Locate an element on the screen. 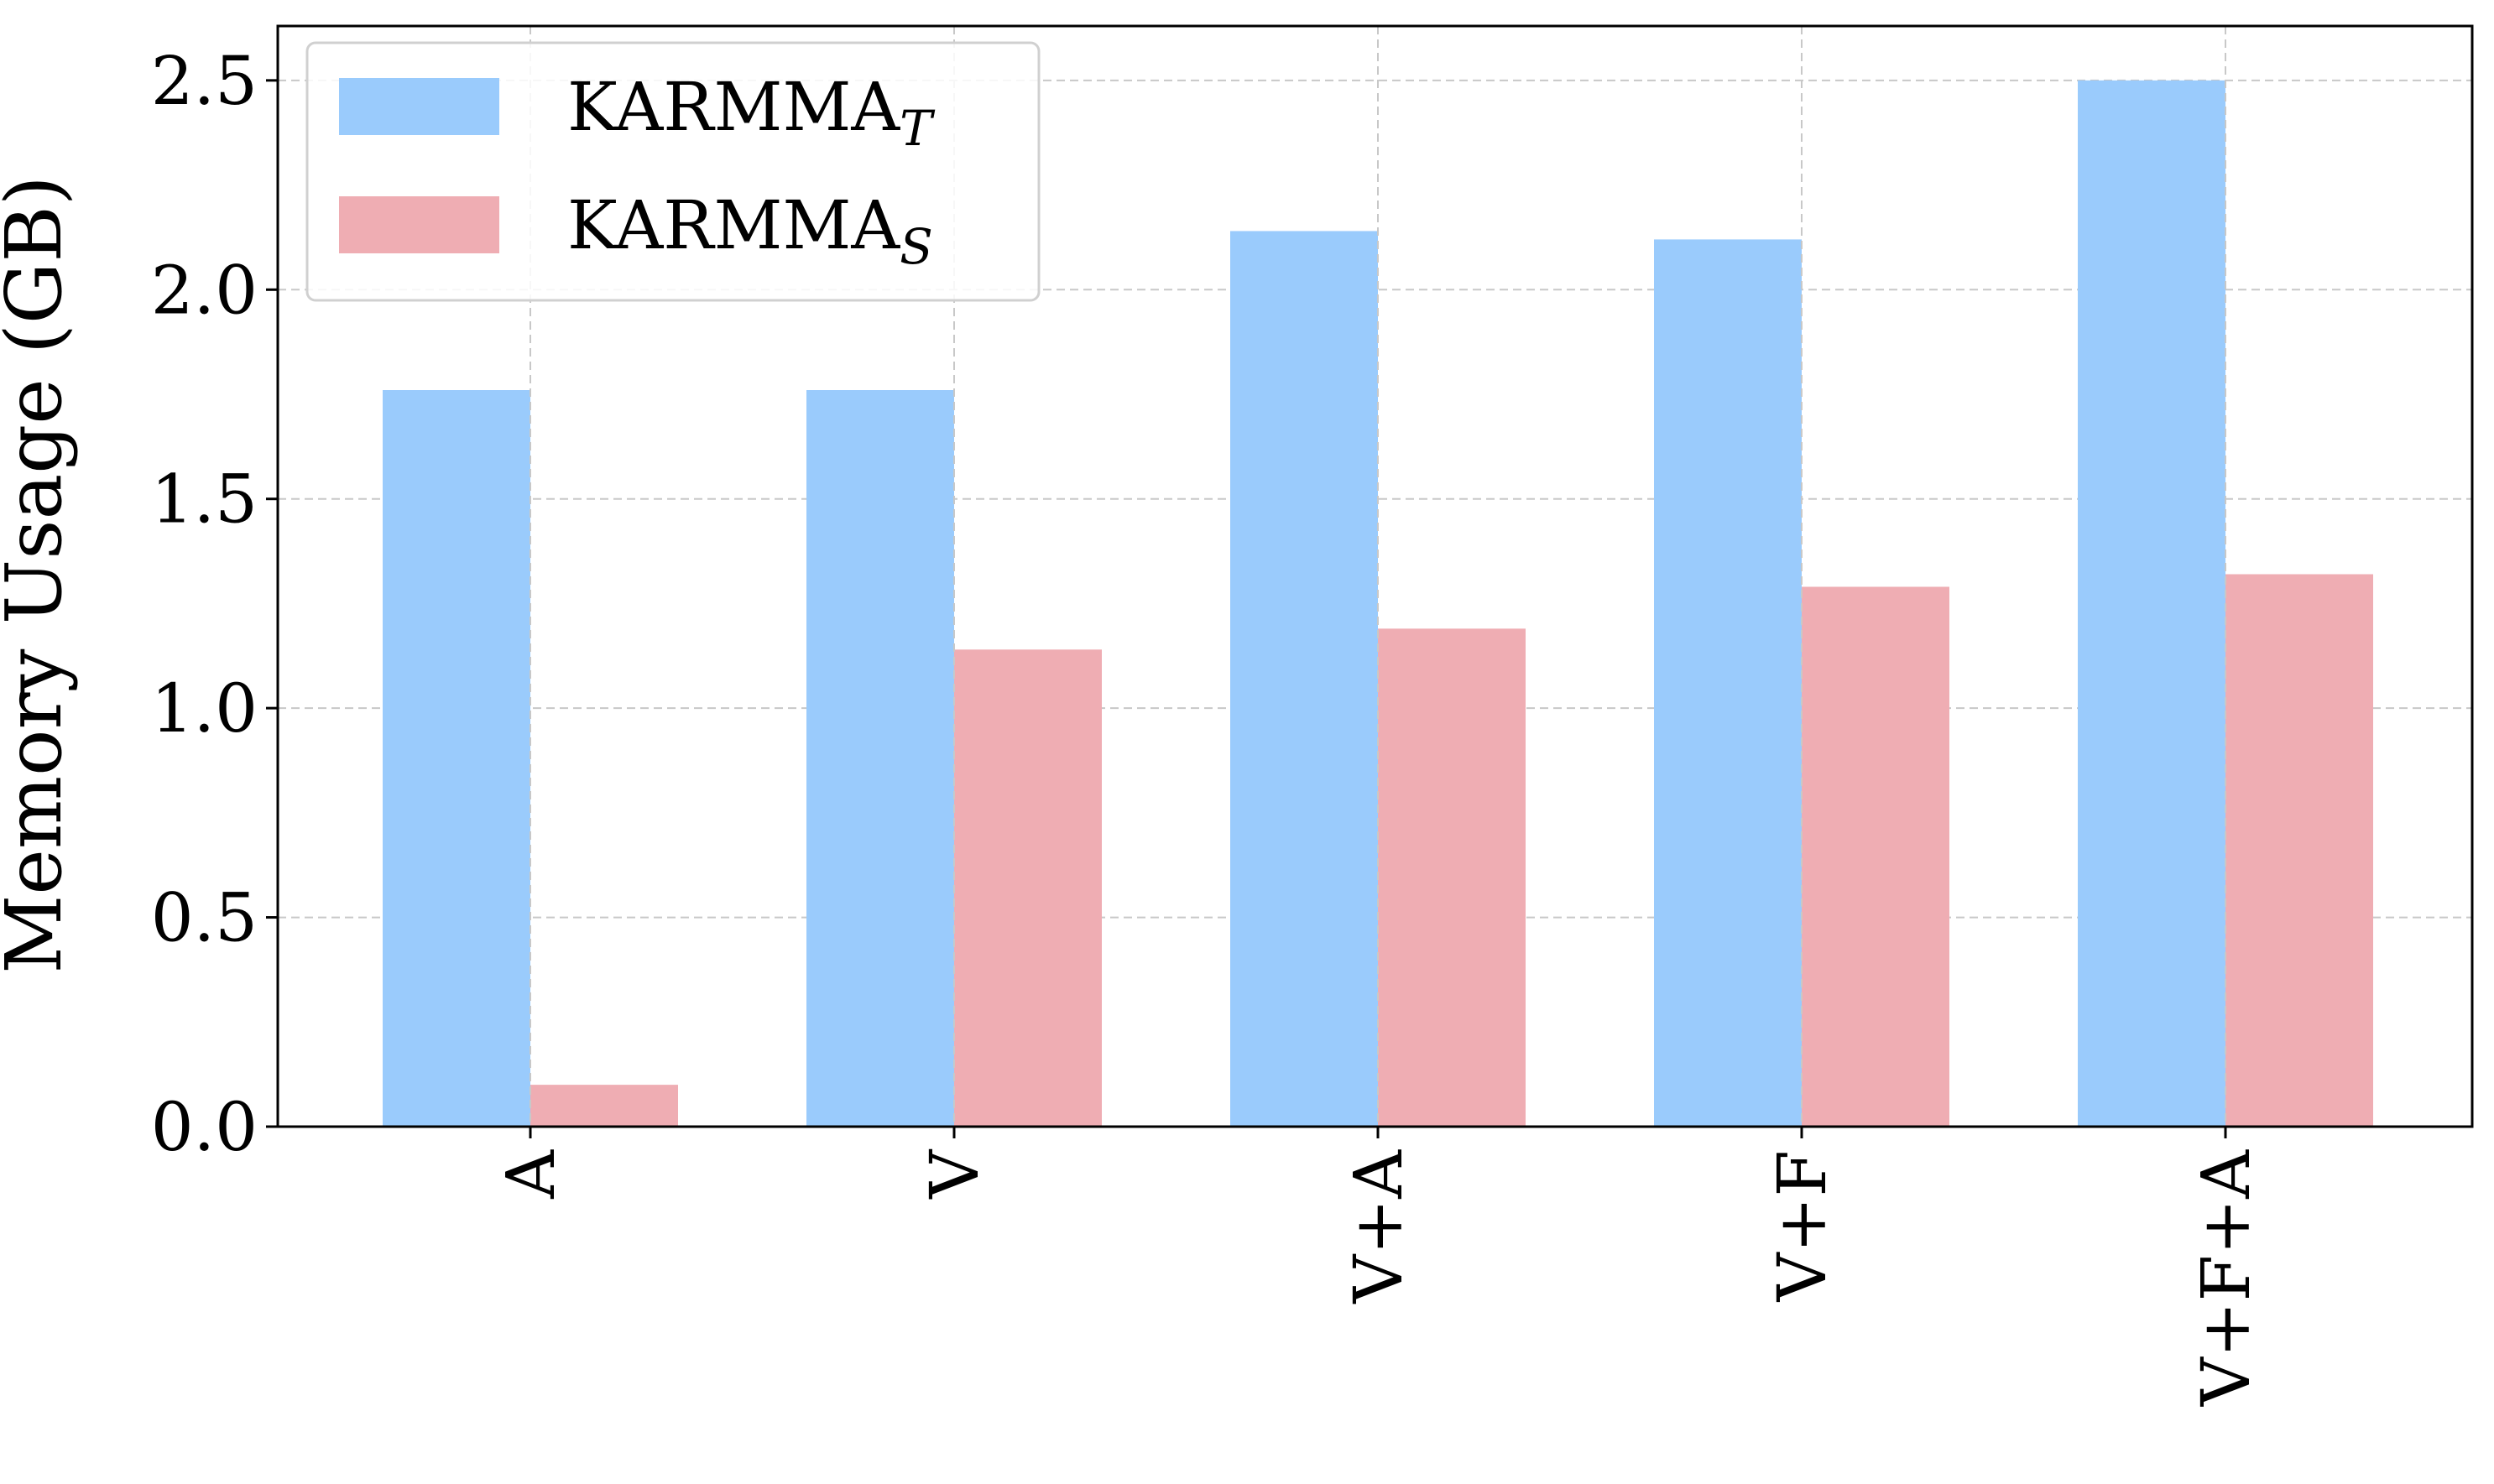 The height and width of the screenshot is (1484, 2494). bar-s-v is located at coordinates (1028, 888).